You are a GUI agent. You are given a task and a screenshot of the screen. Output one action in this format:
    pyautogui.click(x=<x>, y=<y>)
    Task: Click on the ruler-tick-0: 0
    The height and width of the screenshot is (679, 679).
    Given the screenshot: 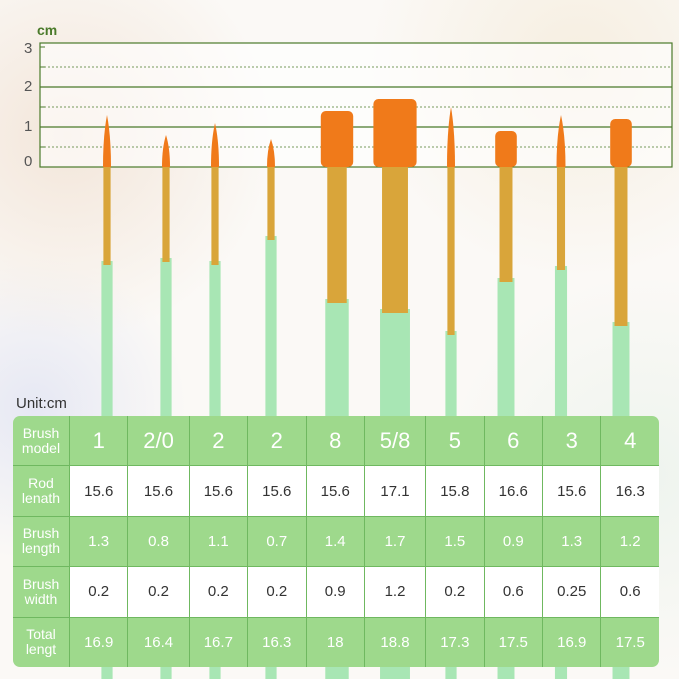 What is the action you would take?
    pyautogui.click(x=28, y=161)
    